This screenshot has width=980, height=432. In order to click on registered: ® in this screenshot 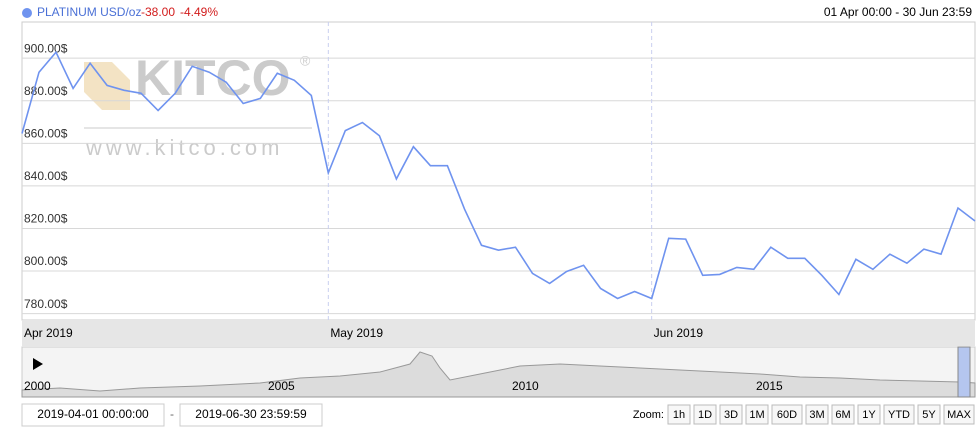, I will do `click(305, 61)`.